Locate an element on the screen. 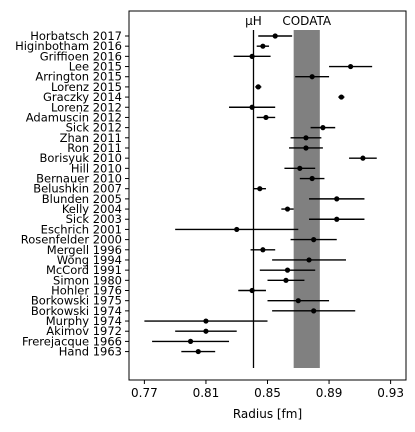  measurement-label: Ron 2011 is located at coordinates (94, 148).